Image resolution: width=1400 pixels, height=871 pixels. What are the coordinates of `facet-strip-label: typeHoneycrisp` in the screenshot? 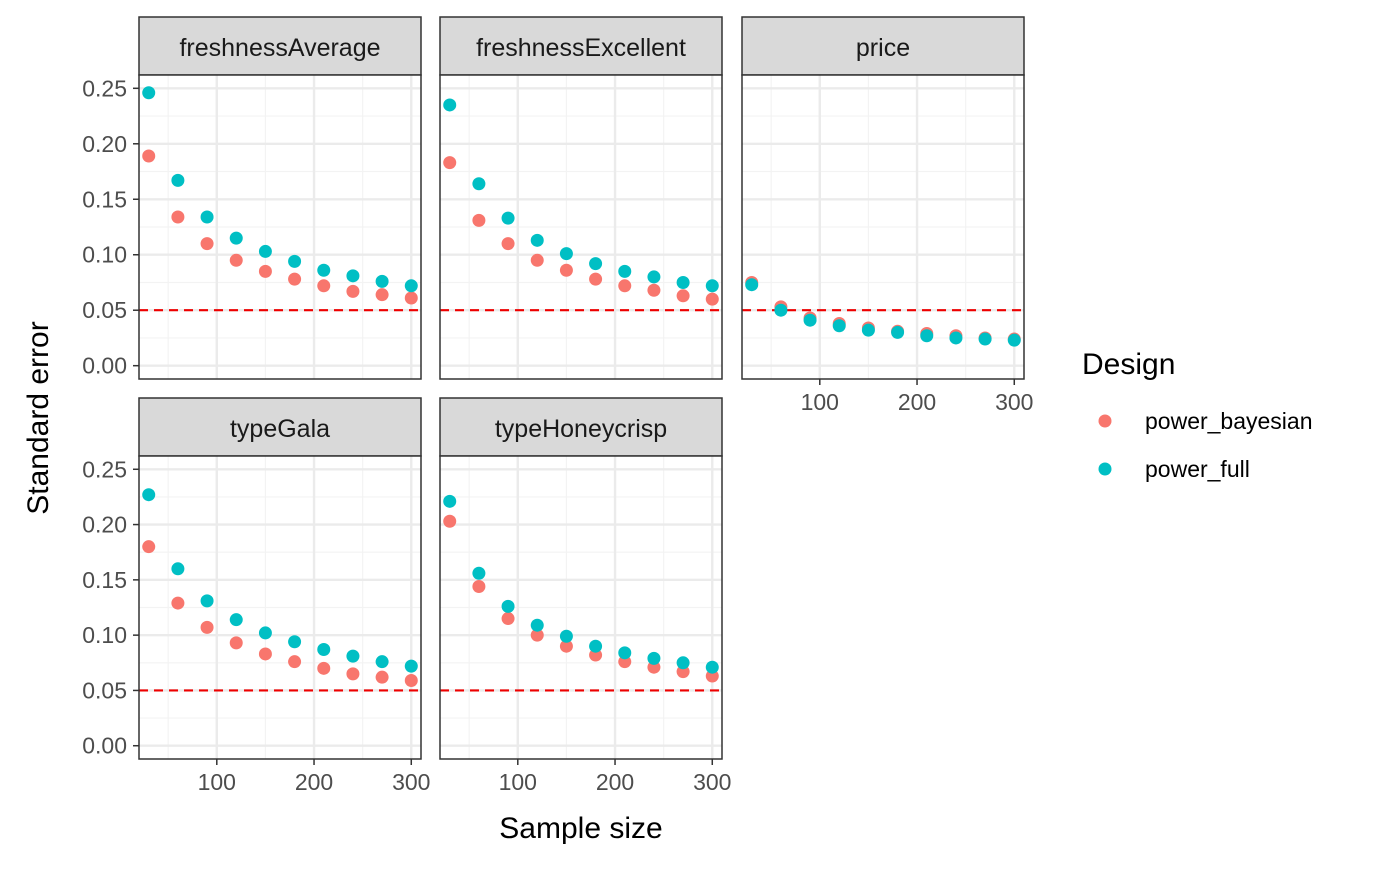 It's located at (581, 429).